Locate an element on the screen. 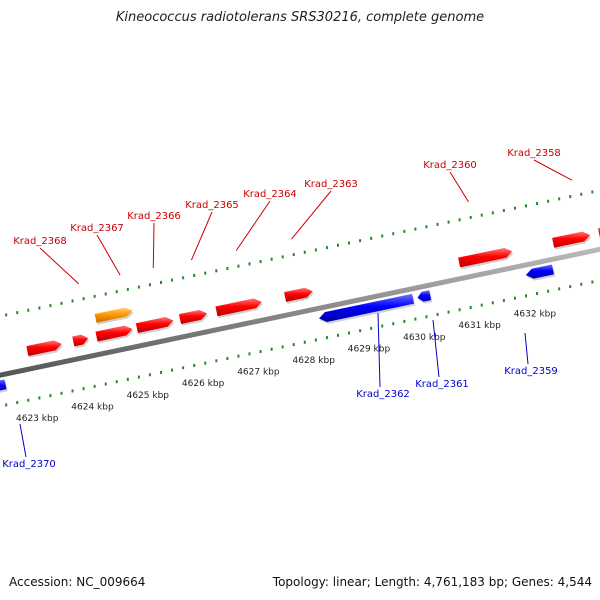 This screenshot has height=600, width=600. gene-label-top: Krad_2368 is located at coordinates (40, 241).